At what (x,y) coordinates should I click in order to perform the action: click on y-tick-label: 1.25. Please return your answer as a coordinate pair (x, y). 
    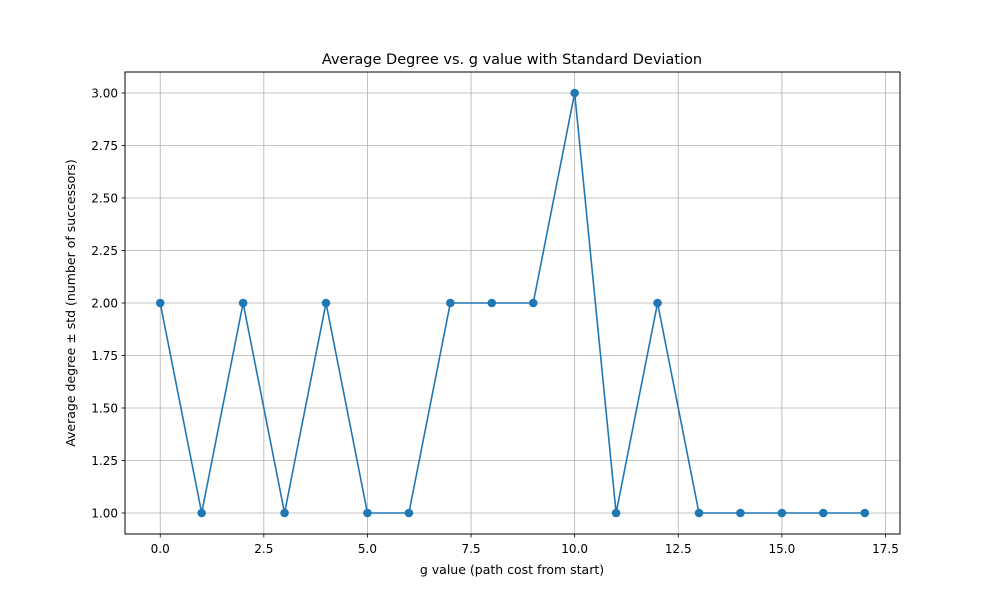
    Looking at the image, I should click on (104, 461).